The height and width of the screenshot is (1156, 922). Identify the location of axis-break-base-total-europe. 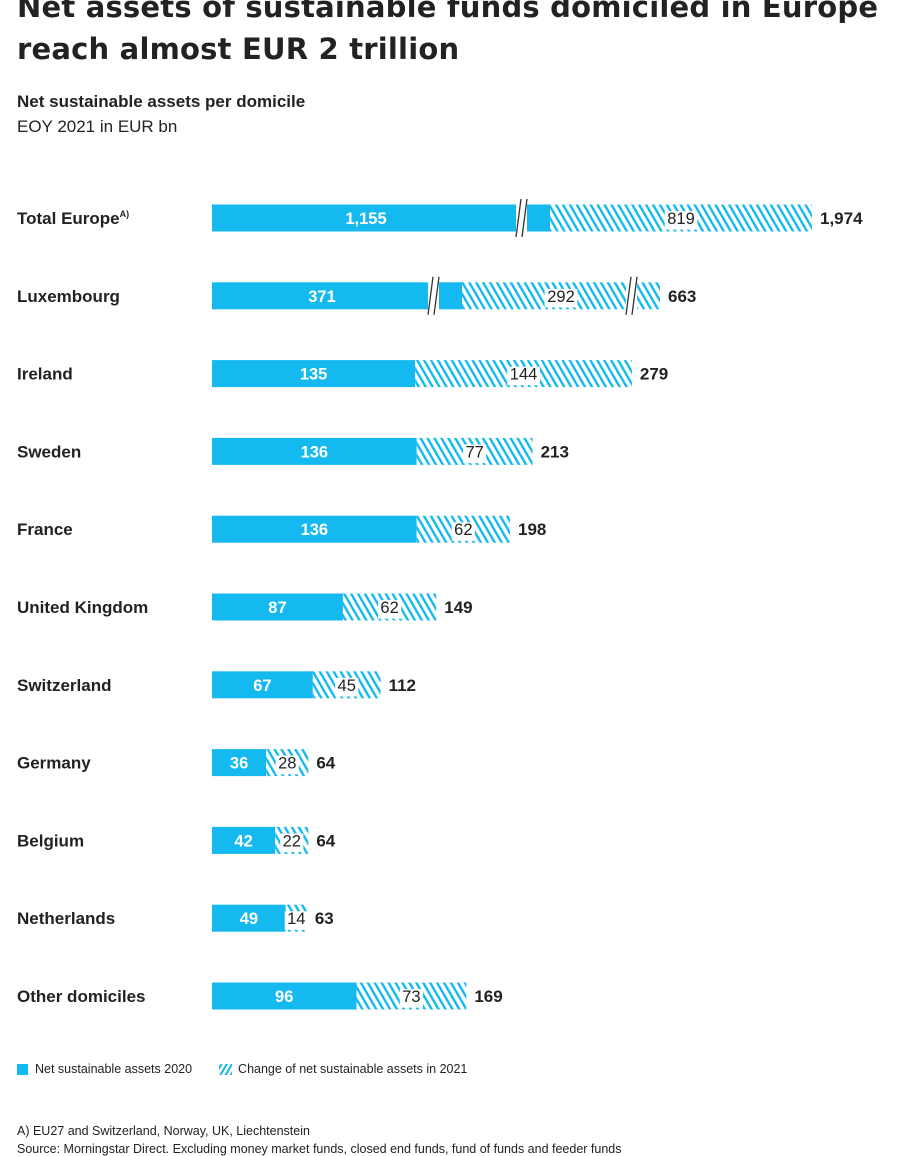
(521, 218).